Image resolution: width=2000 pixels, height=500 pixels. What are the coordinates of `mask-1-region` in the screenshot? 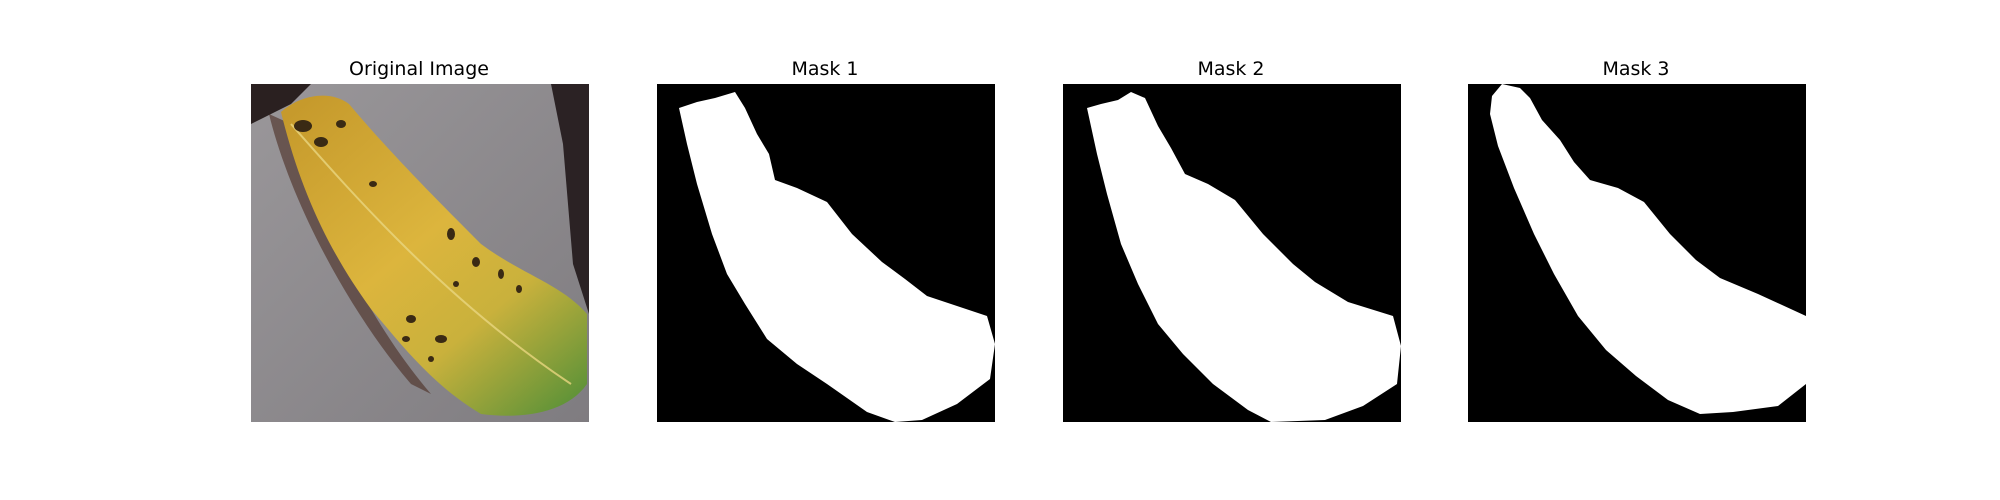 It's located at (837, 257).